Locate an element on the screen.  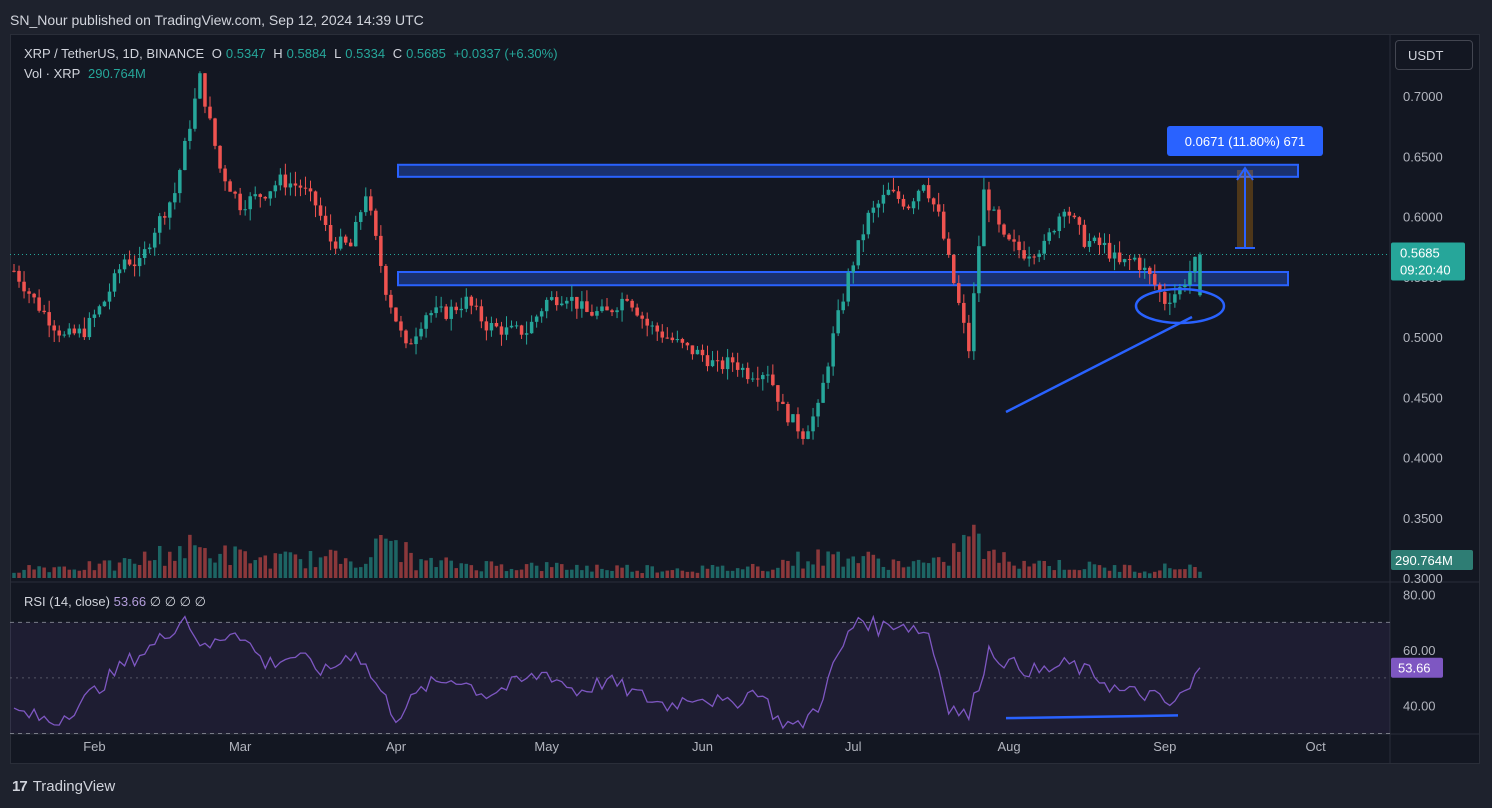
legend-vol-label: Vol · XRP is located at coordinates (52, 73).